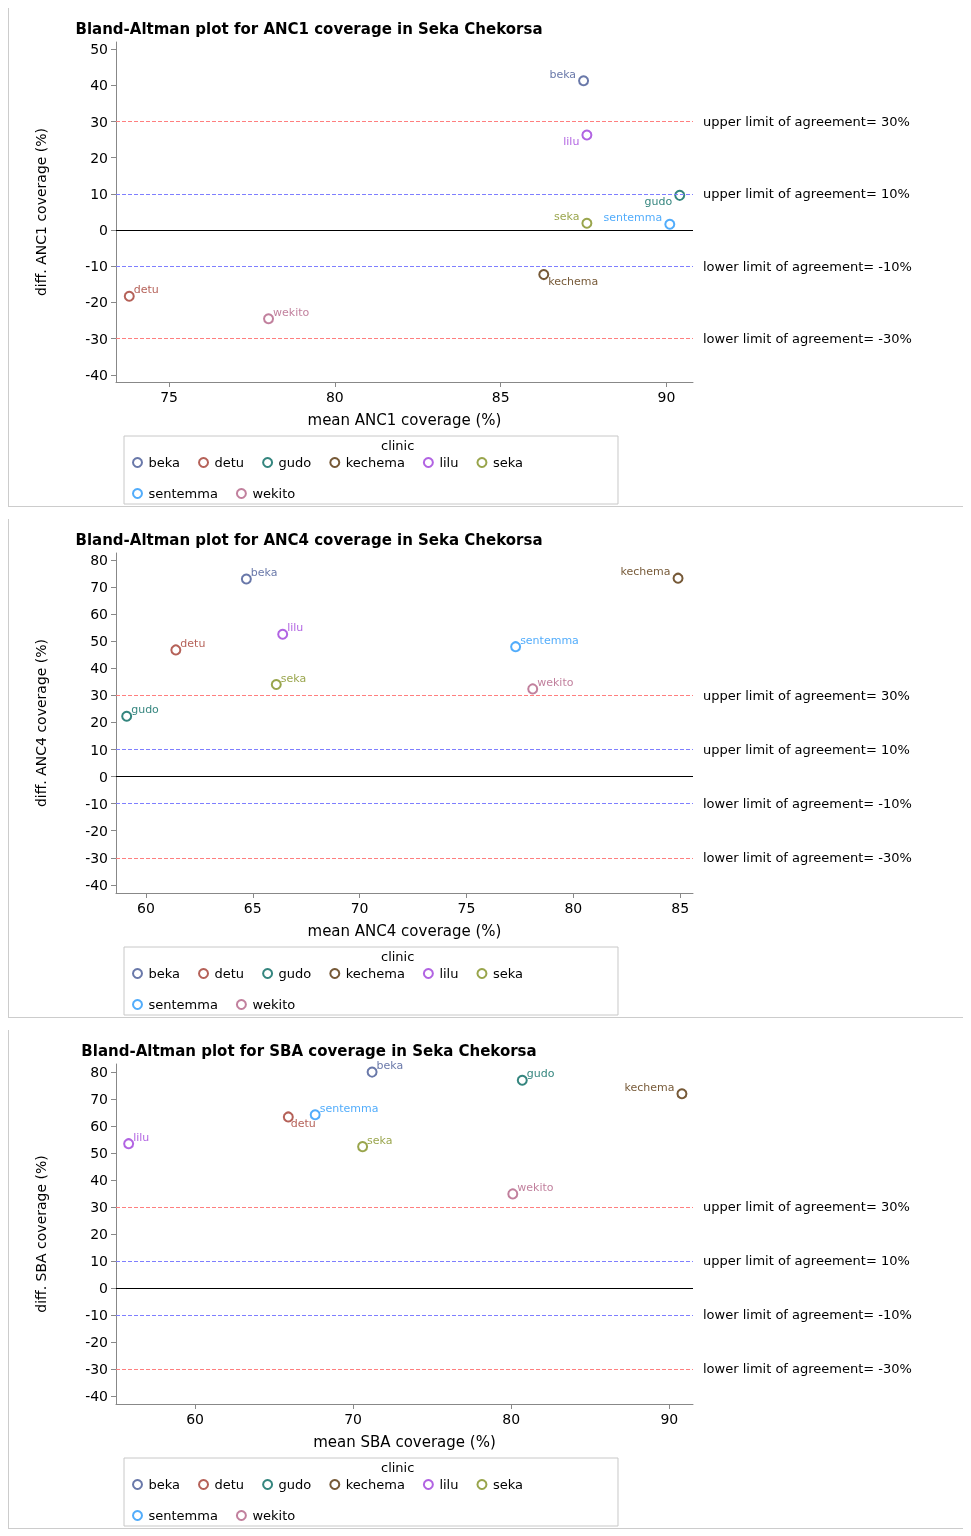 The image size is (971, 1536). I want to click on legend-label: beka, so click(164, 462).